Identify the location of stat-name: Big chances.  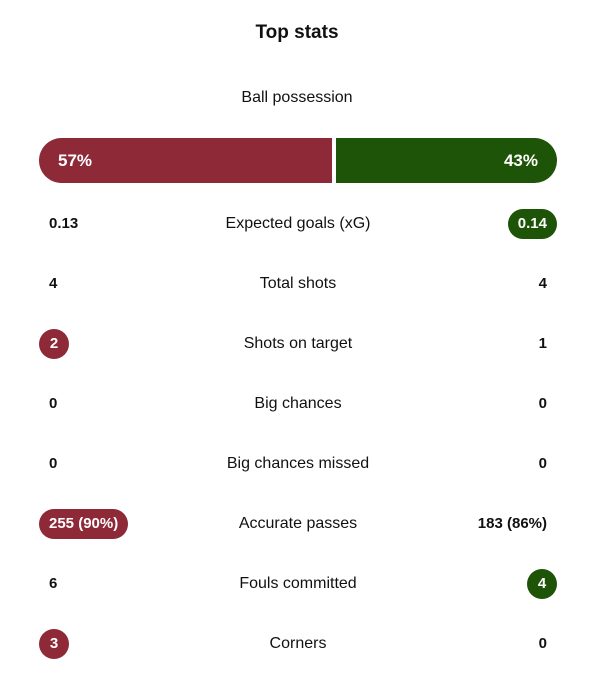
(298, 403).